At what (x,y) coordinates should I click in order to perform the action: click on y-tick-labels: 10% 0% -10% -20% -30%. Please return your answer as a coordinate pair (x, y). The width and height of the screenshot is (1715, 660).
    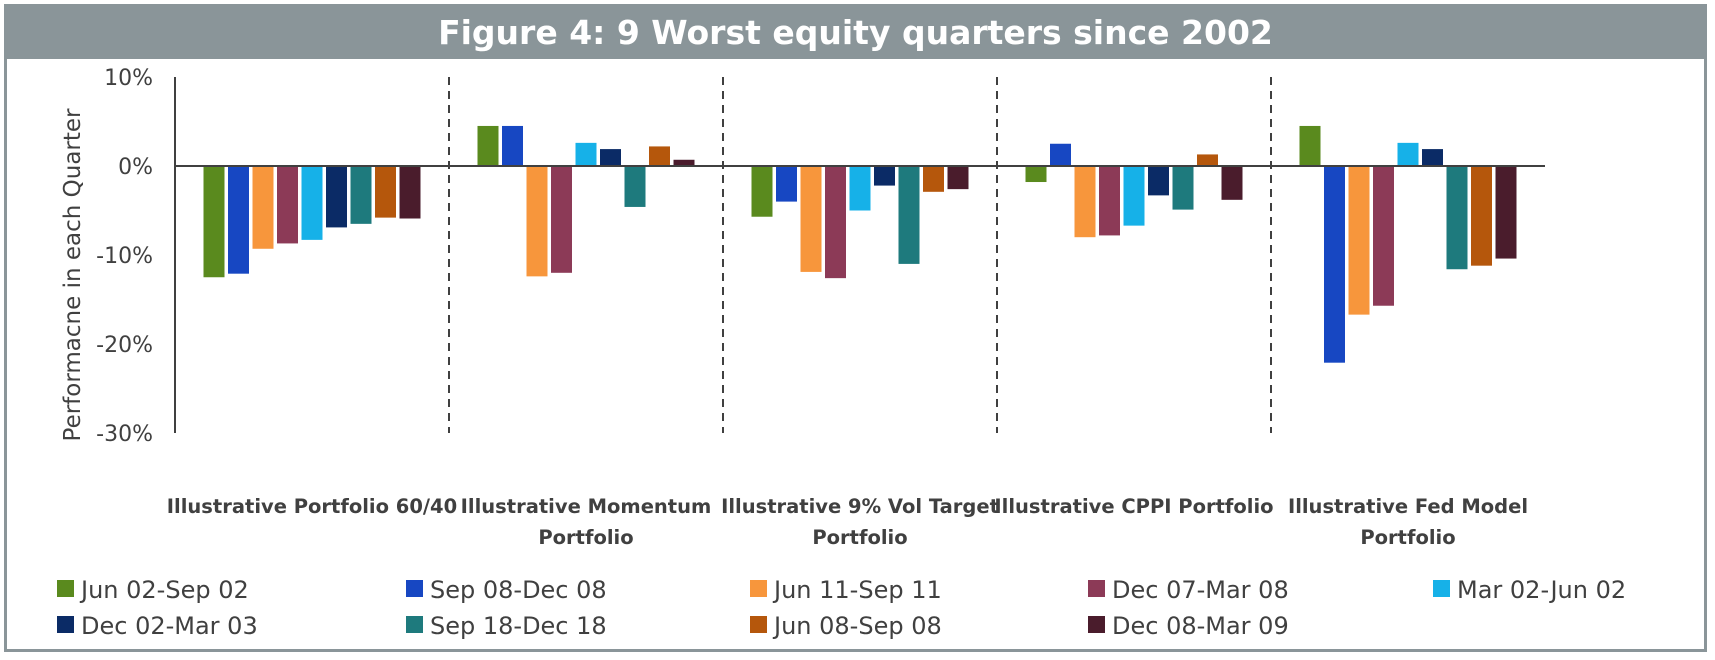
    Looking at the image, I should click on (124, 256).